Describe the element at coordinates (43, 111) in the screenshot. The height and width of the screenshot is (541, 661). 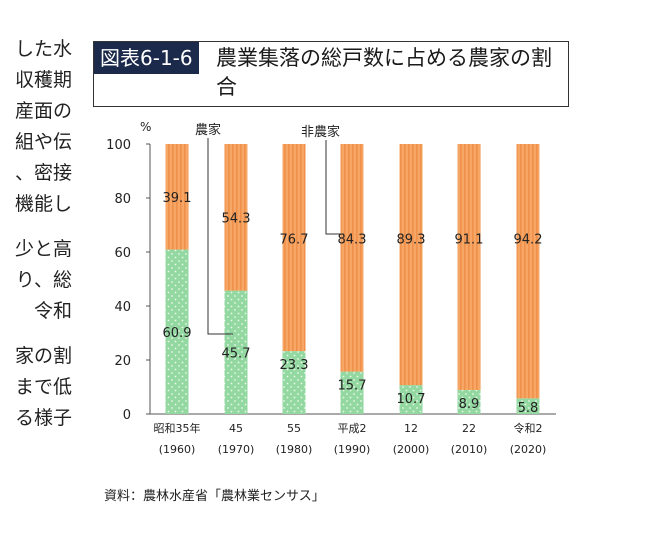
I see `body-text-line: 産面の` at that location.